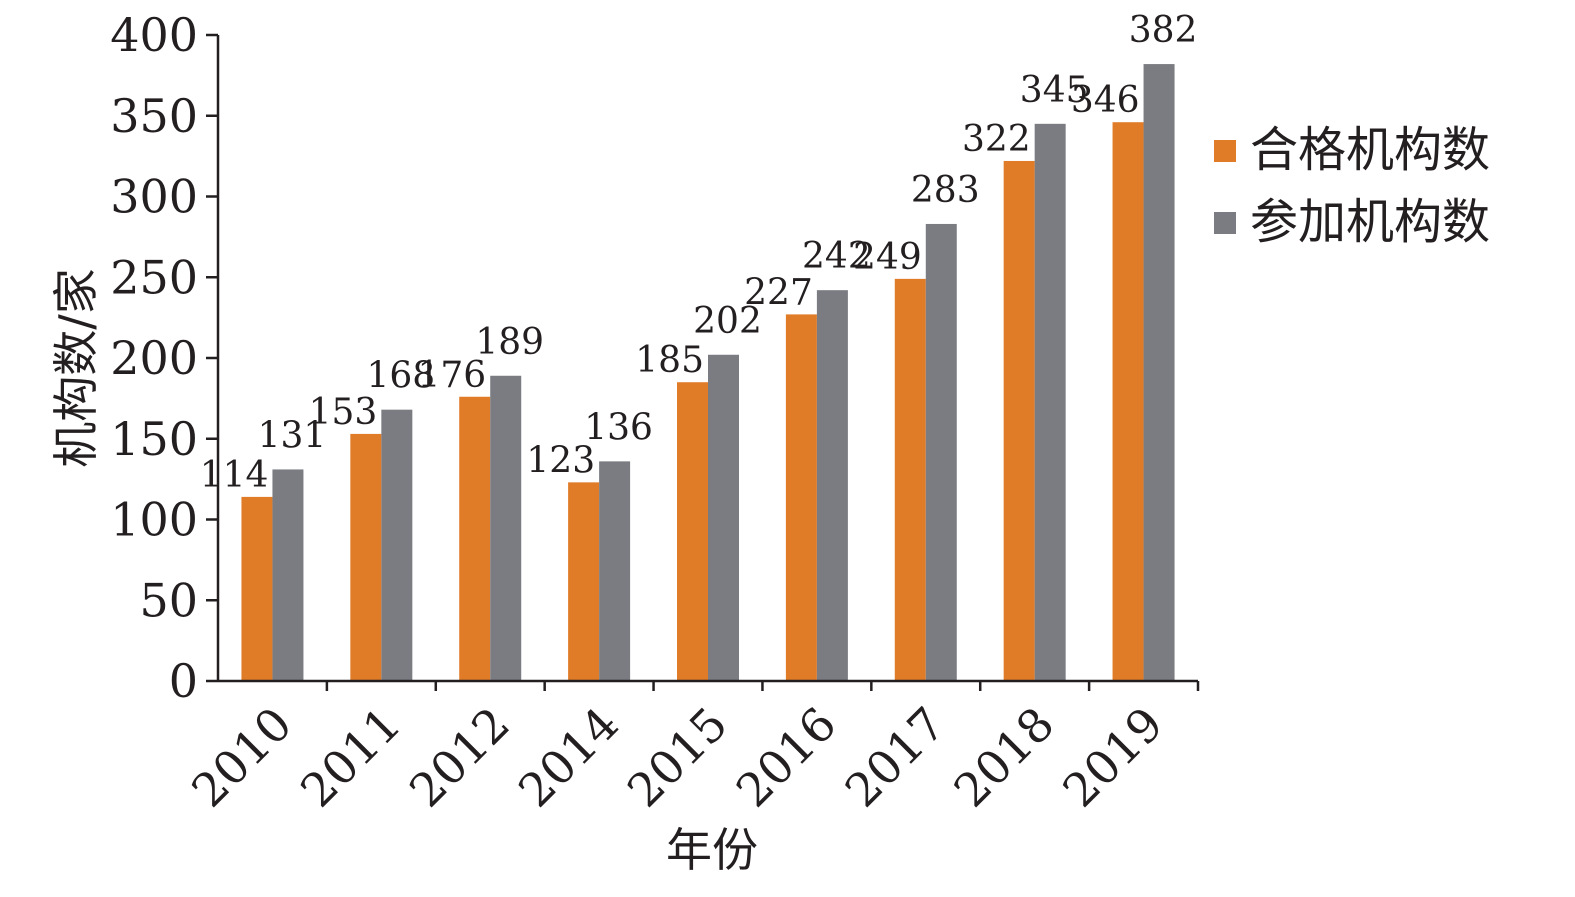  Describe the element at coordinates (154, 358) in the screenshot. I see `y-tick-label: 200` at that location.